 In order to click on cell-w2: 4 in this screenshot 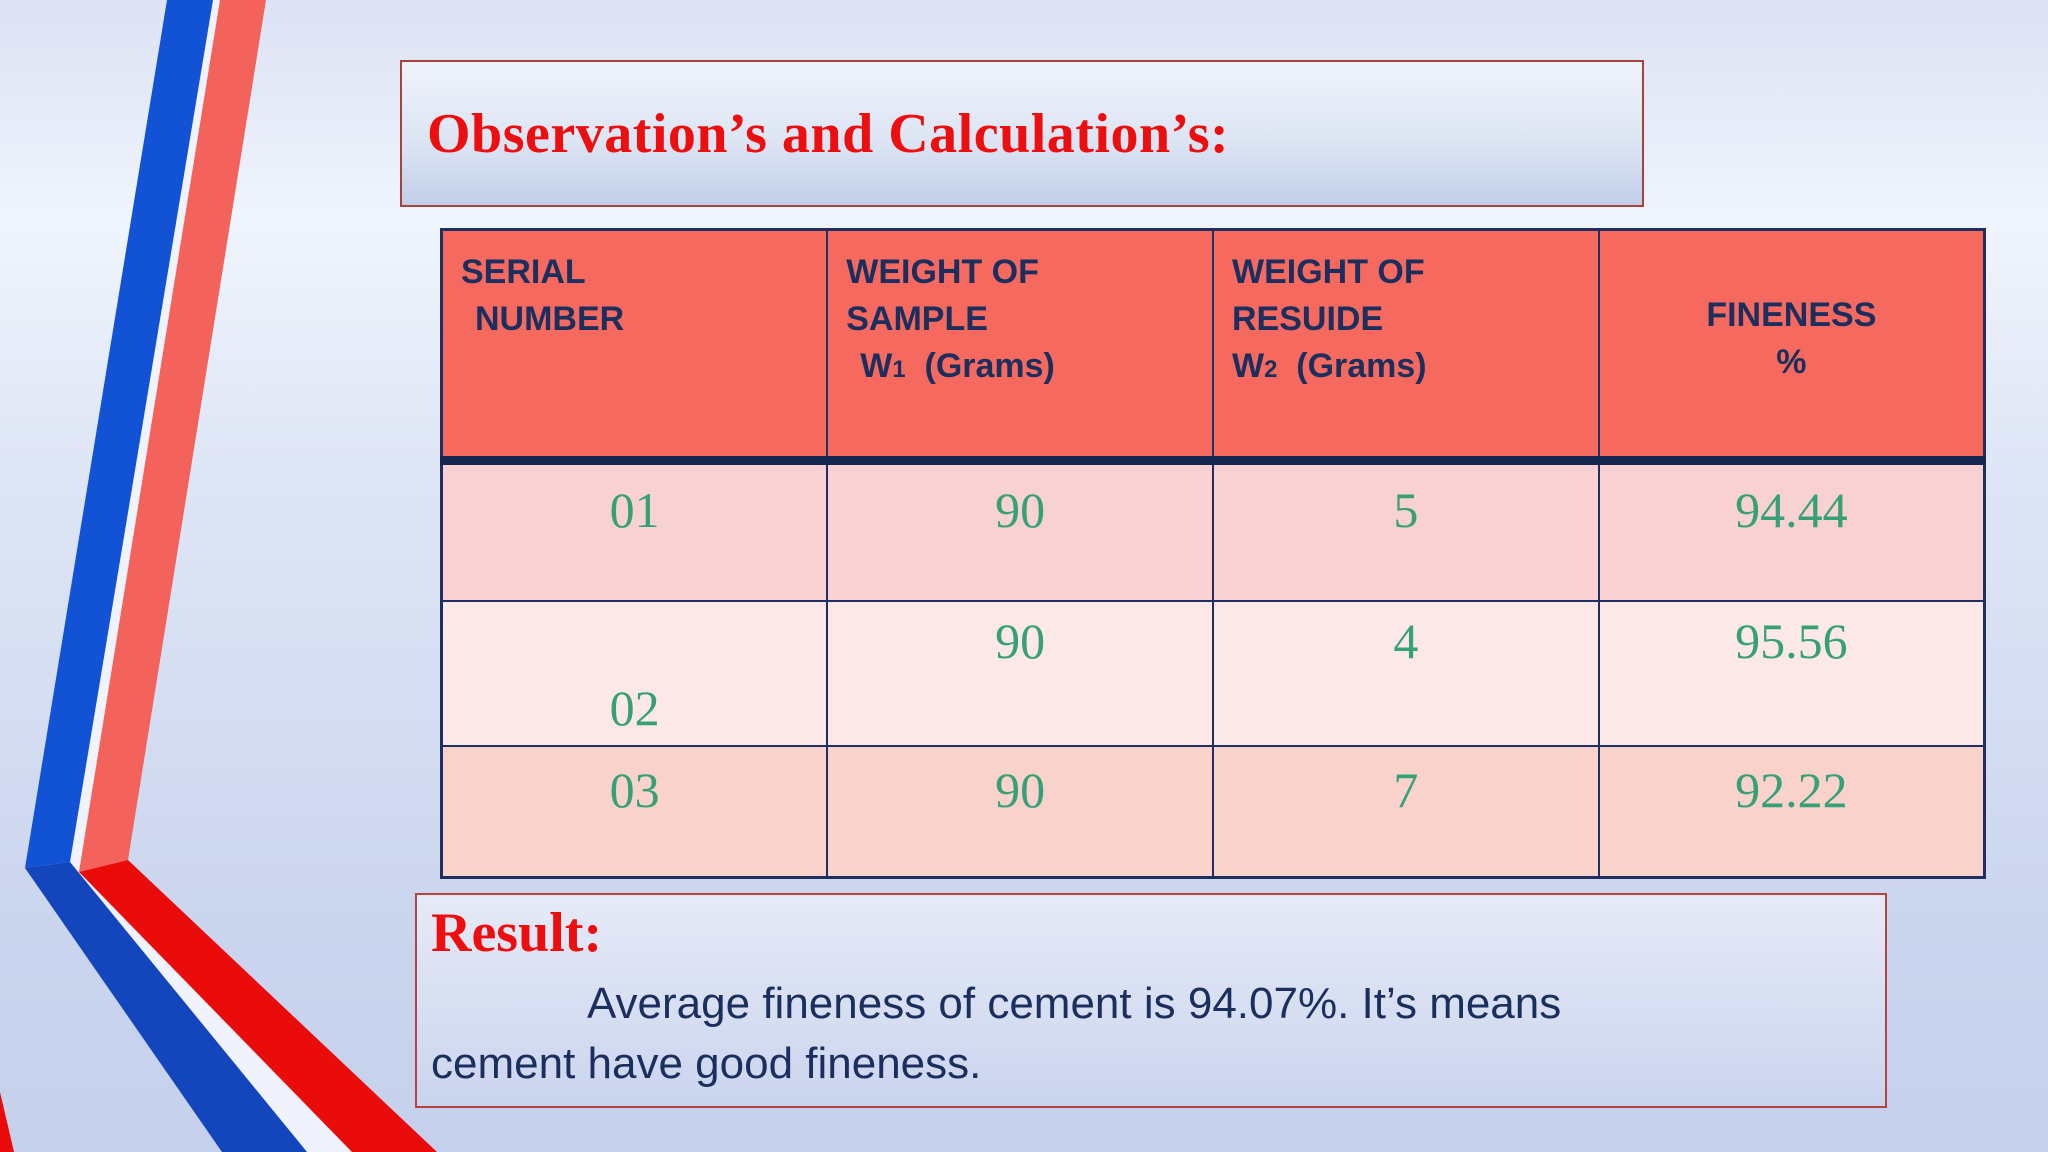, I will do `click(1406, 673)`.